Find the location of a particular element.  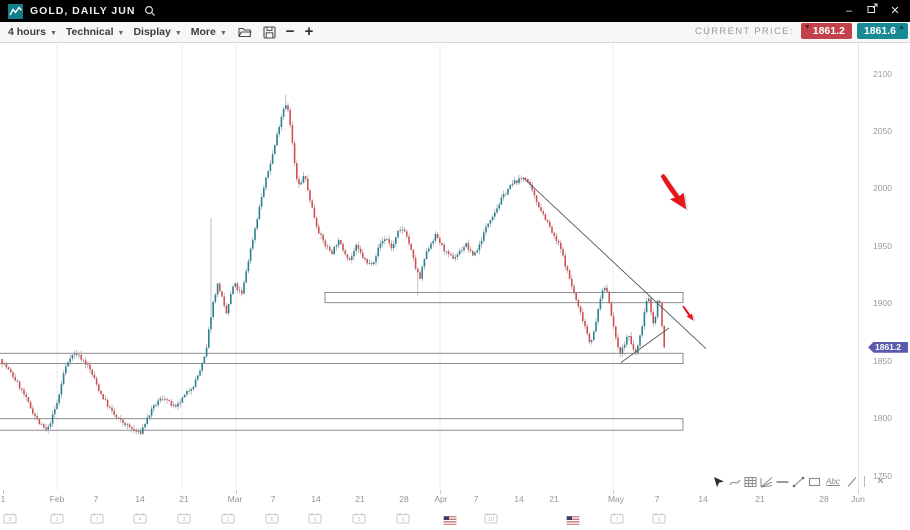

pointer-tool is located at coordinates (718, 481).